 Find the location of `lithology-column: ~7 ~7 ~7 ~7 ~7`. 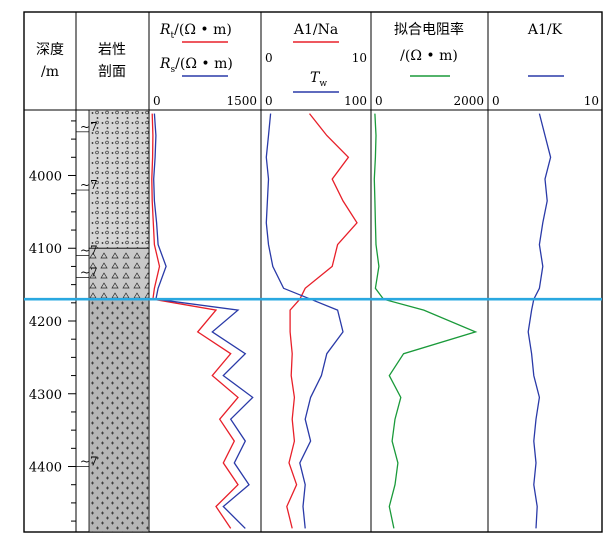

lithology-column: ~7 ~7 ~7 ~7 ~7 is located at coordinates (113, 321).